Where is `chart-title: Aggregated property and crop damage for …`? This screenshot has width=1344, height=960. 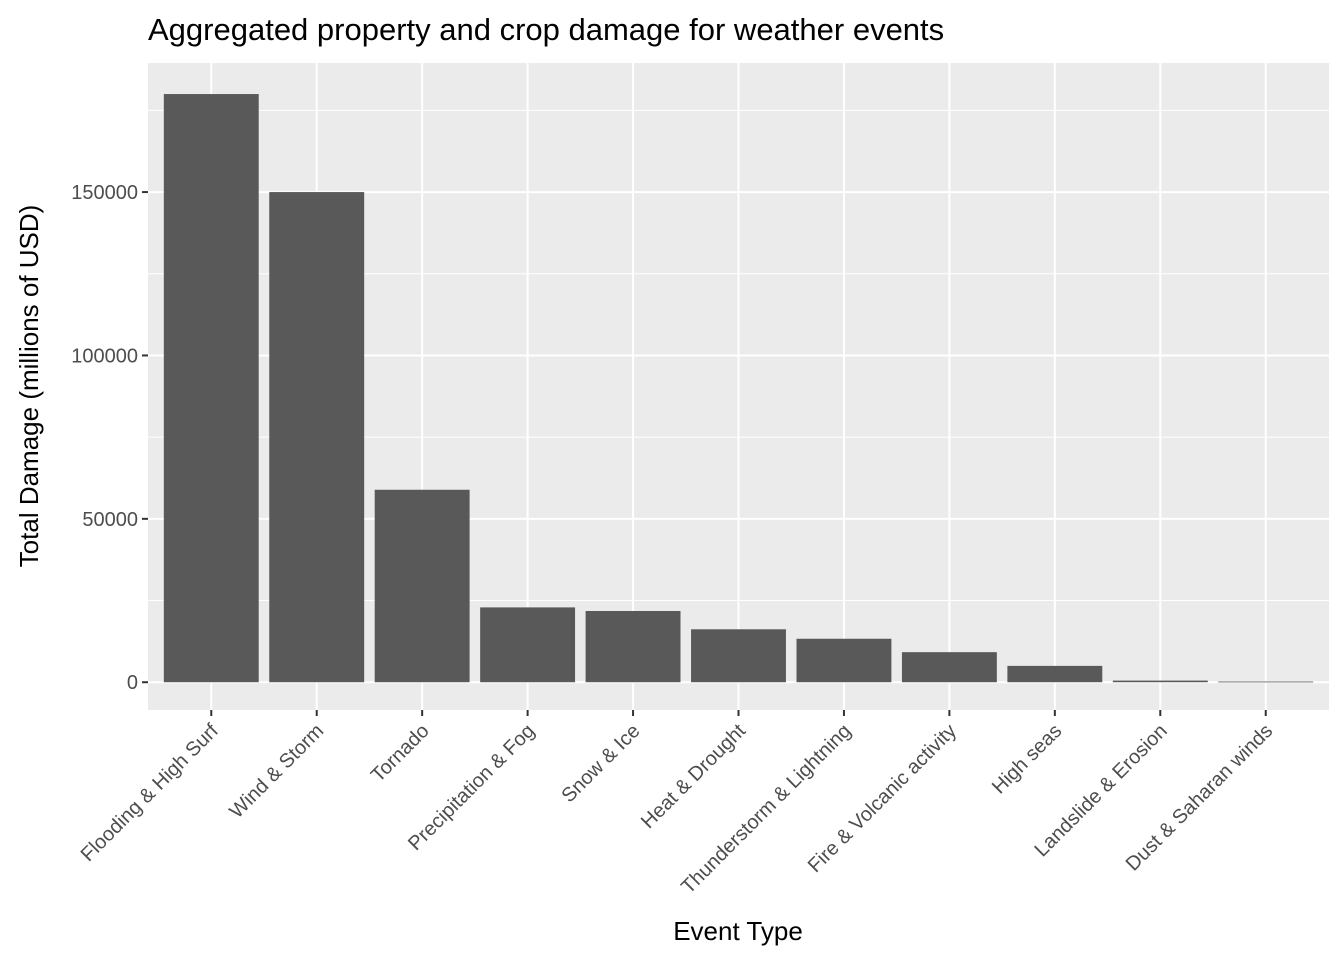
chart-title: Aggregated property and crop damage for … is located at coordinates (546, 29).